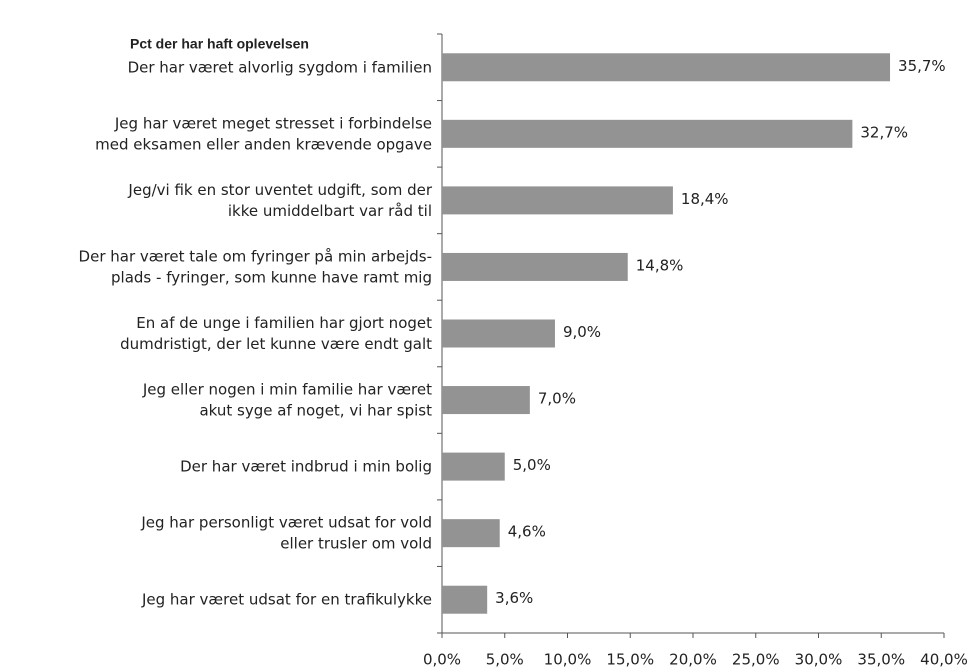 Image resolution: width=972 pixels, height=670 pixels. Describe the element at coordinates (514, 598) in the screenshot. I see `value-label: 3,6%` at that location.